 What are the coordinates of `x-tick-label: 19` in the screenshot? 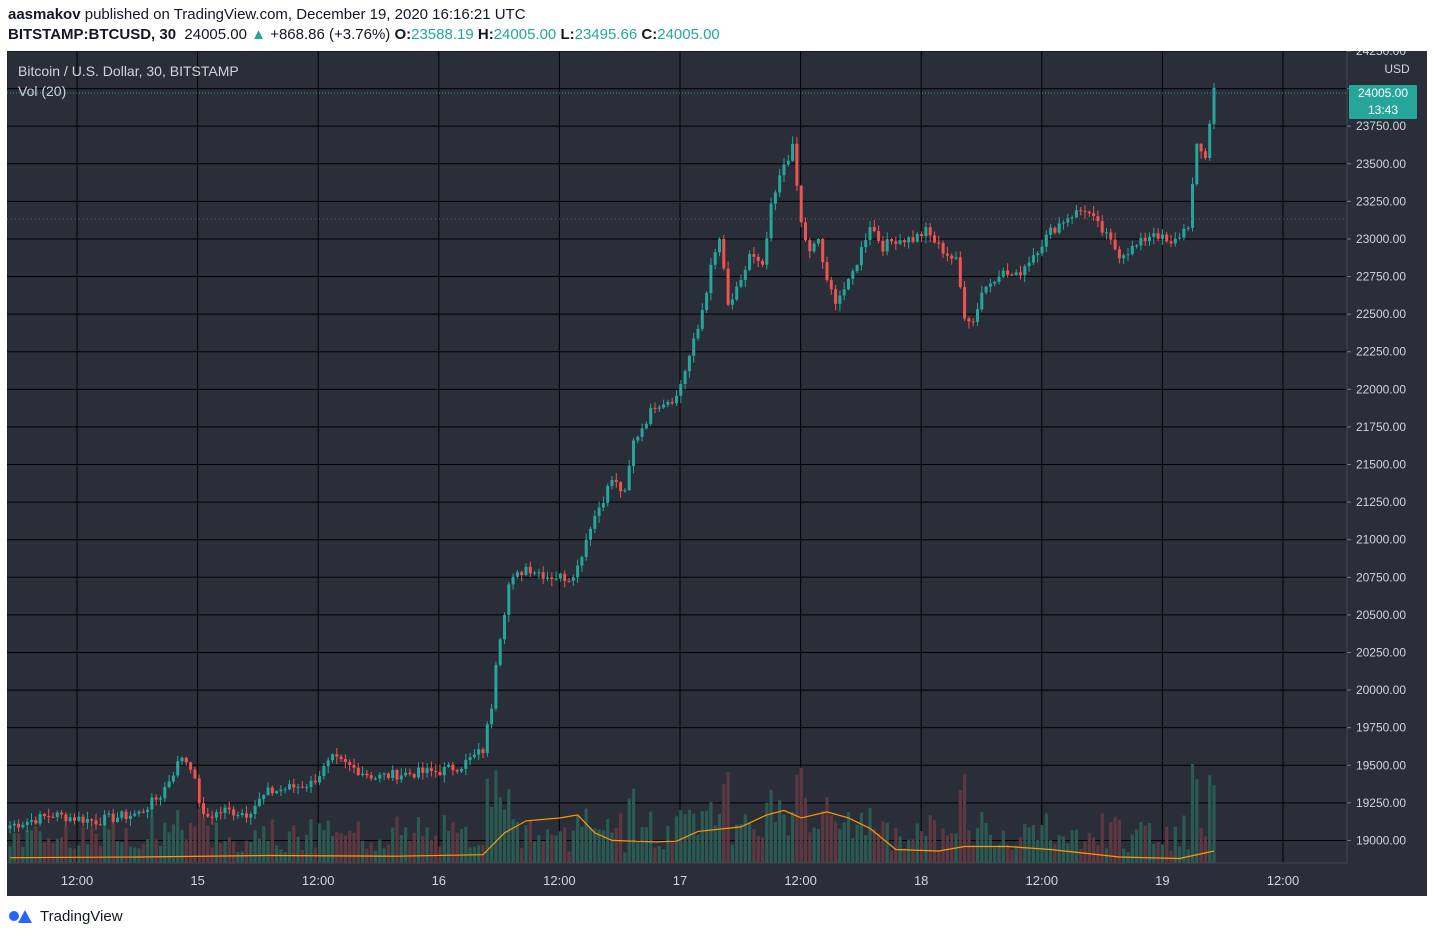 It's located at (1162, 880).